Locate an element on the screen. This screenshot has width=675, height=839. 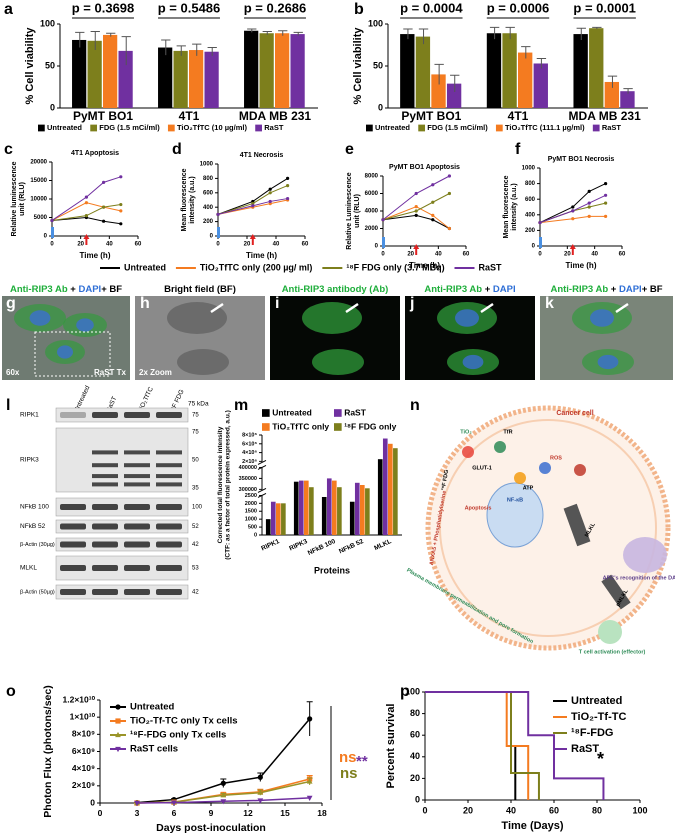
x-tick-label: 20 is located at coordinates (567, 255).